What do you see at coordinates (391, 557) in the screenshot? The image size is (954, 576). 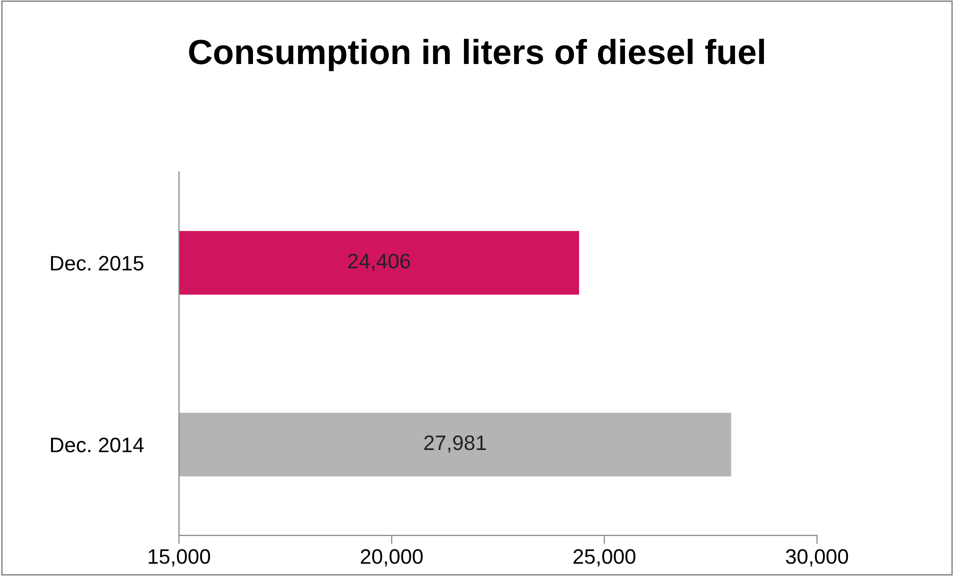 I see `x-tick-label: 20,000` at bounding box center [391, 557].